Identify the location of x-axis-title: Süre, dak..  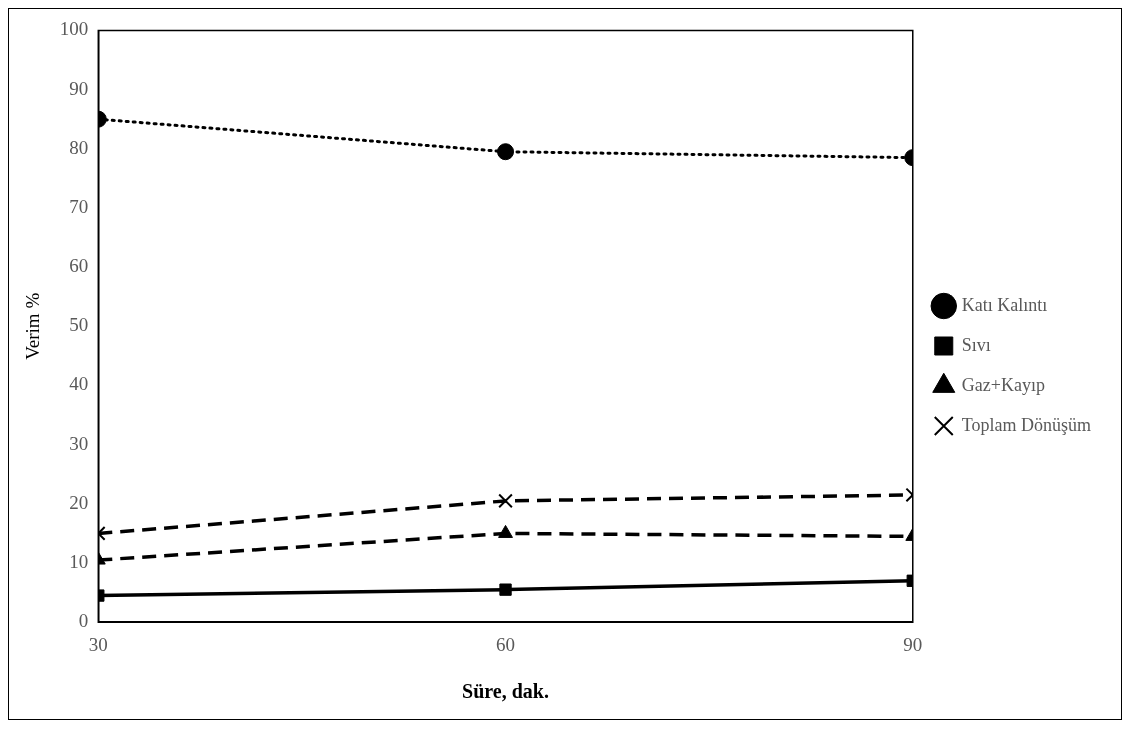
(505, 691).